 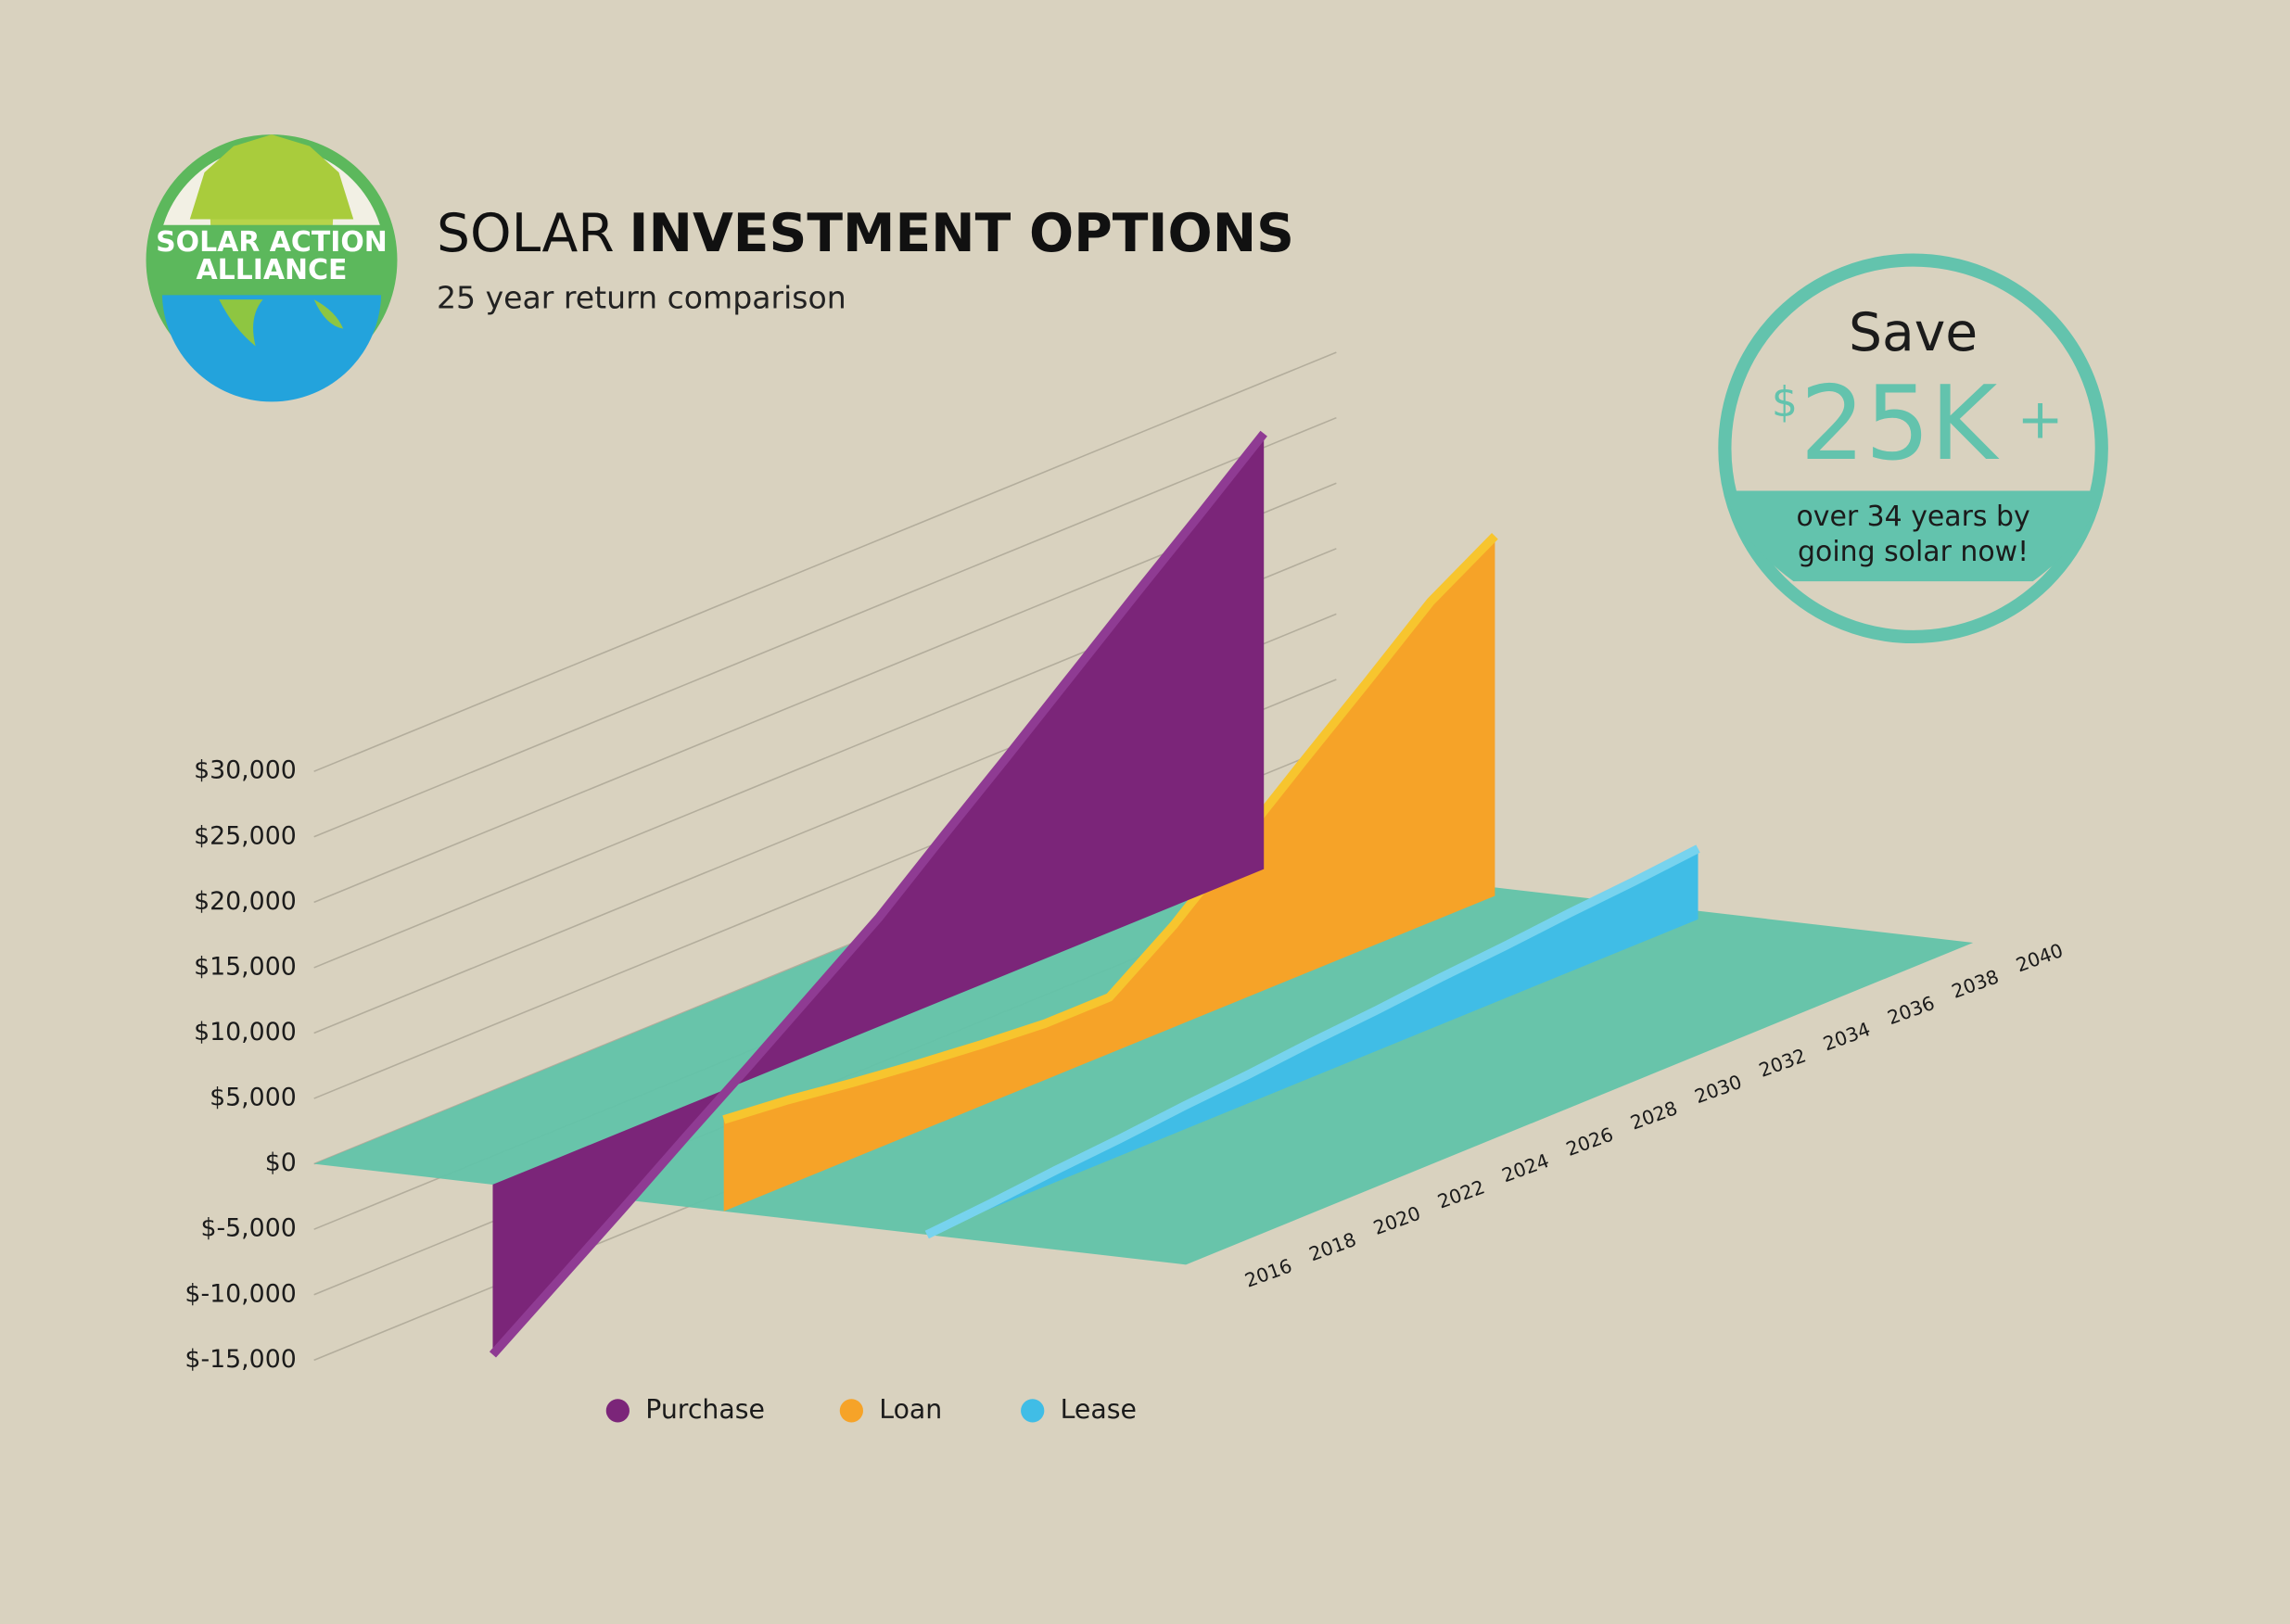 What do you see at coordinates (1099, 1409) in the screenshot?
I see `legend-label: Lease` at bounding box center [1099, 1409].